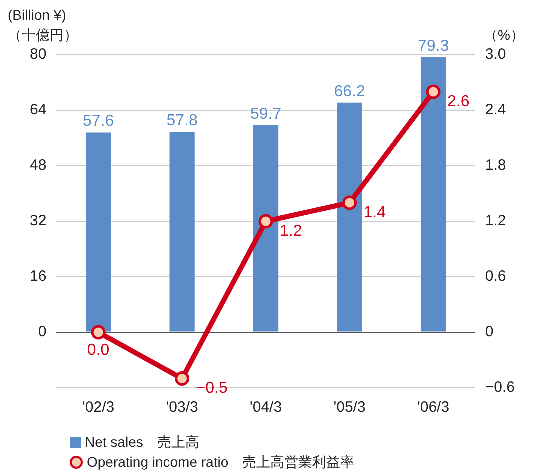 Image resolution: width=535 pixels, height=474 pixels. I want to click on x-tick-label: '05/3, so click(350, 407).